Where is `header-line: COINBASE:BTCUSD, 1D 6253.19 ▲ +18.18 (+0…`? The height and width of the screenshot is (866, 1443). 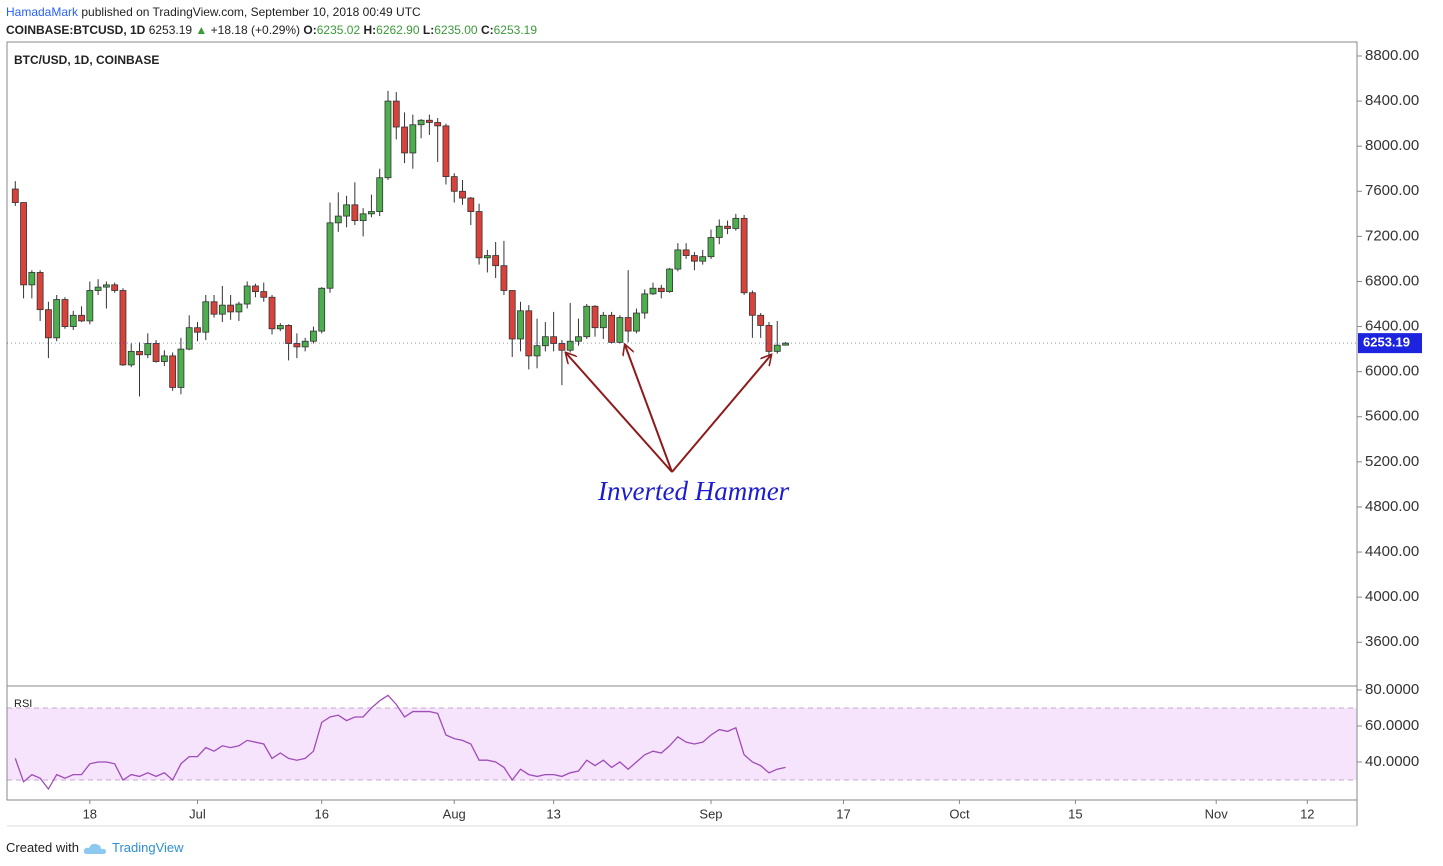
header-line: COINBASE:BTCUSD, 1D 6253.19 ▲ +18.18 (+0… is located at coordinates (271, 30).